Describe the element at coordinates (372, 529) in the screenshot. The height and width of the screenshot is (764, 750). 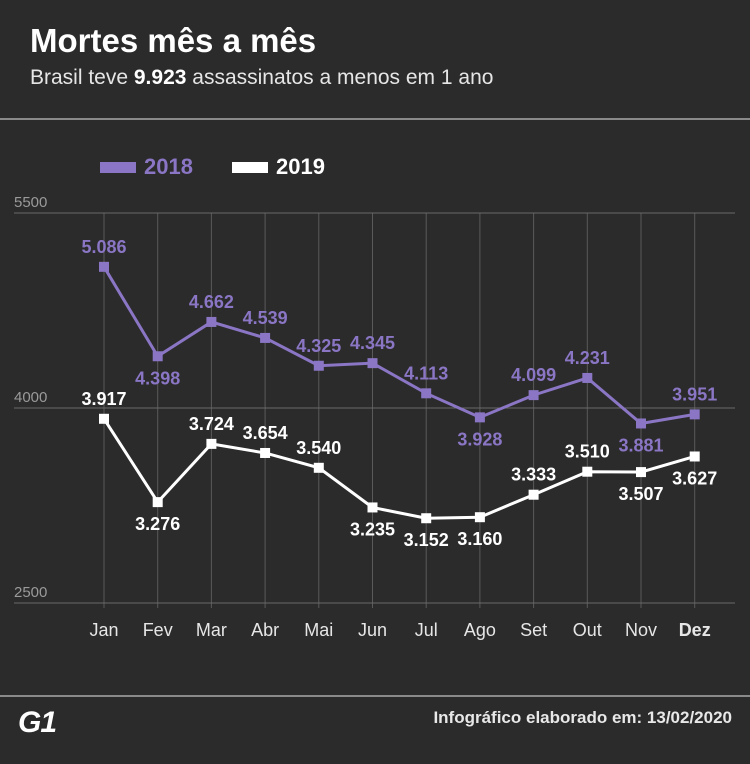
I see `data-label-2019: 3.235` at that location.